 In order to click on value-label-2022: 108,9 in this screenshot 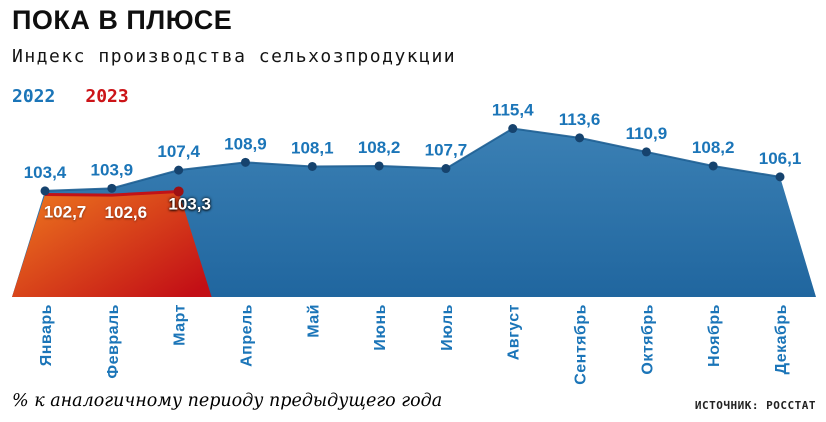, I will do `click(245, 143)`.